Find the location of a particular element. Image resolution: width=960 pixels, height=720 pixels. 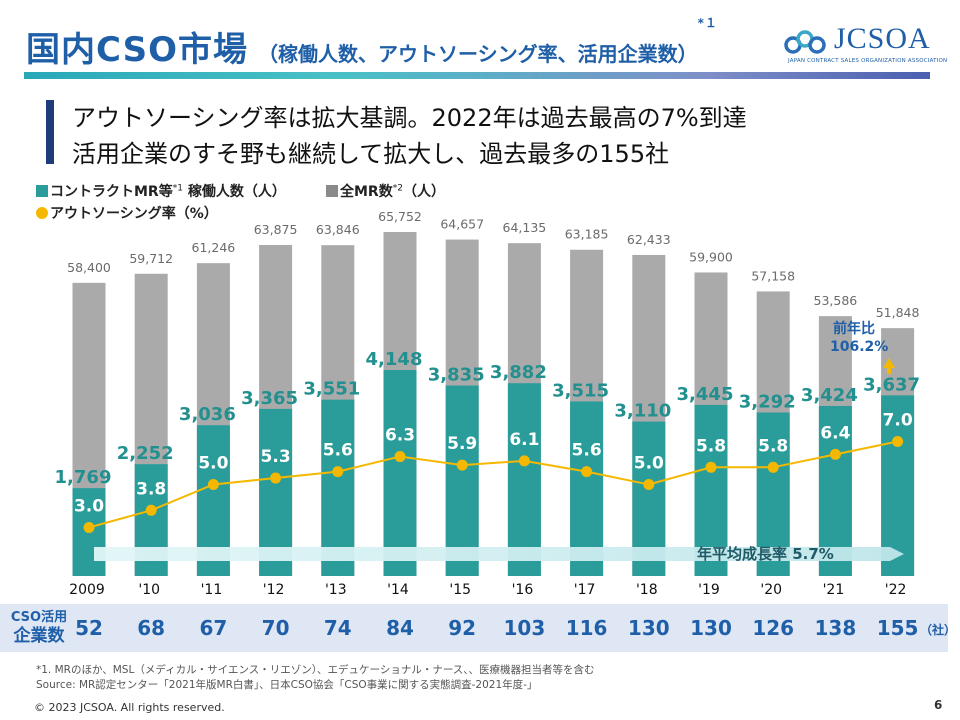

growth-arrow is located at coordinates (499, 554).